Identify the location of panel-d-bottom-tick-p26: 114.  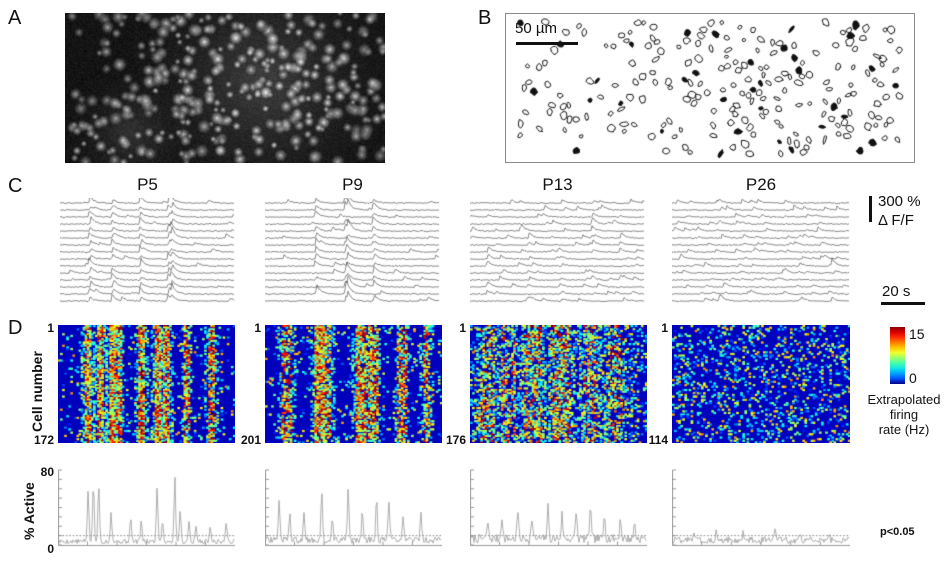
(658, 440).